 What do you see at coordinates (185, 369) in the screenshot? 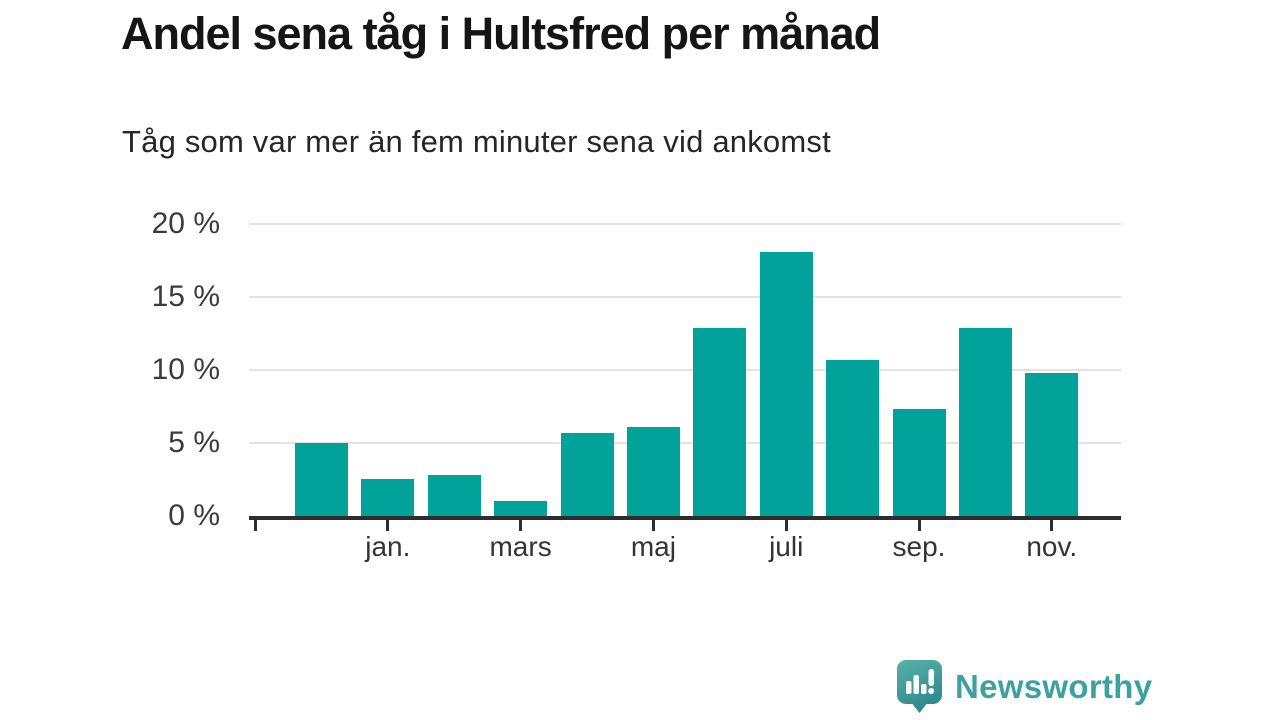
I see `y-axis-label-10: 10 %` at bounding box center [185, 369].